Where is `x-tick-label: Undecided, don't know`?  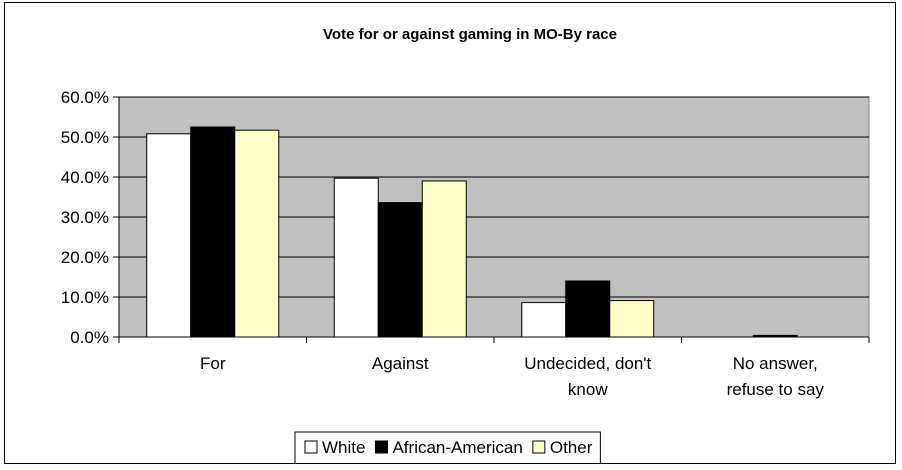
x-tick-label: Undecided, don't know is located at coordinates (587, 376).